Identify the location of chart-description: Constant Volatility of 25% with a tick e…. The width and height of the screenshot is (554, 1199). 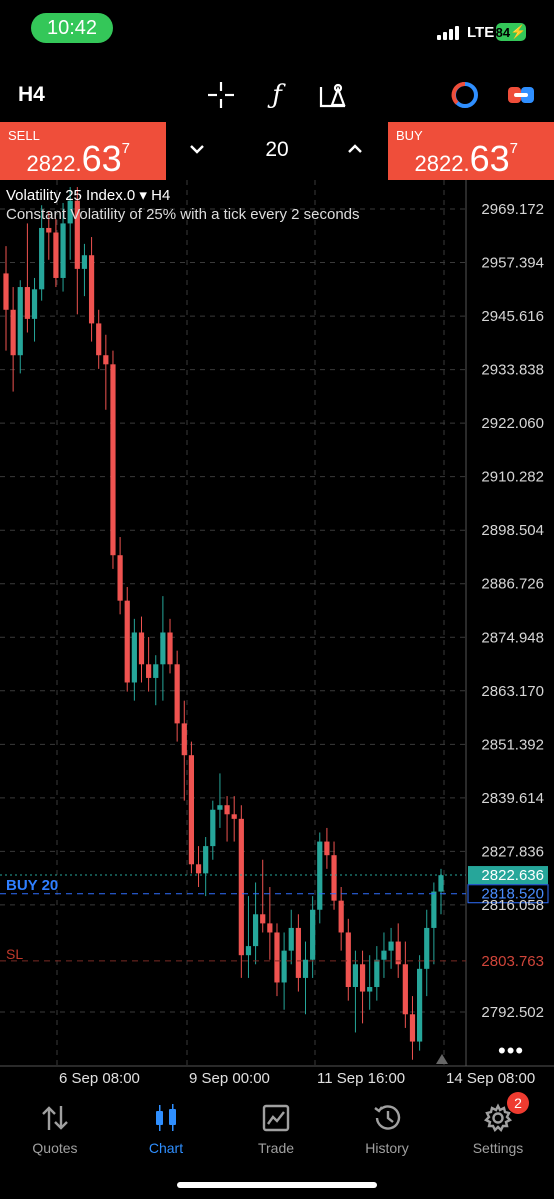
(183, 214).